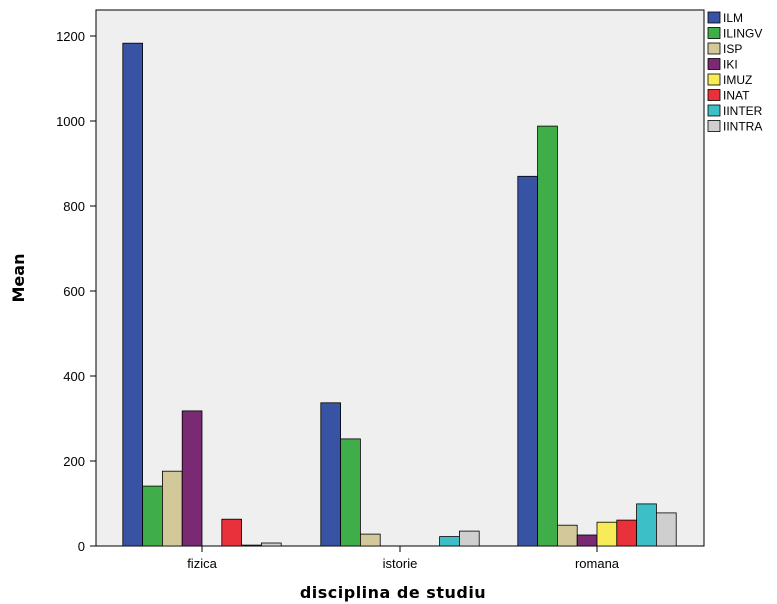 Image resolution: width=777 pixels, height=604 pixels. Describe the element at coordinates (74, 376) in the screenshot. I see `y-tick-label: 400` at that location.